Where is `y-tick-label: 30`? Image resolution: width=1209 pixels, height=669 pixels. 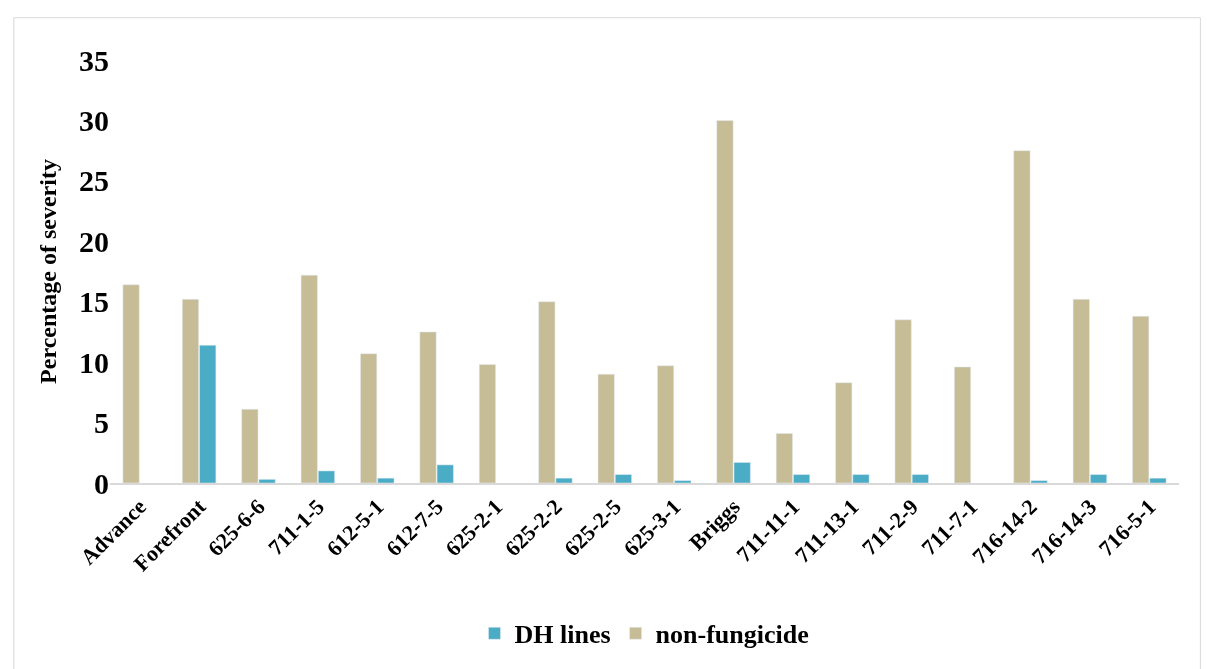
y-tick-label: 30 is located at coordinates (94, 120).